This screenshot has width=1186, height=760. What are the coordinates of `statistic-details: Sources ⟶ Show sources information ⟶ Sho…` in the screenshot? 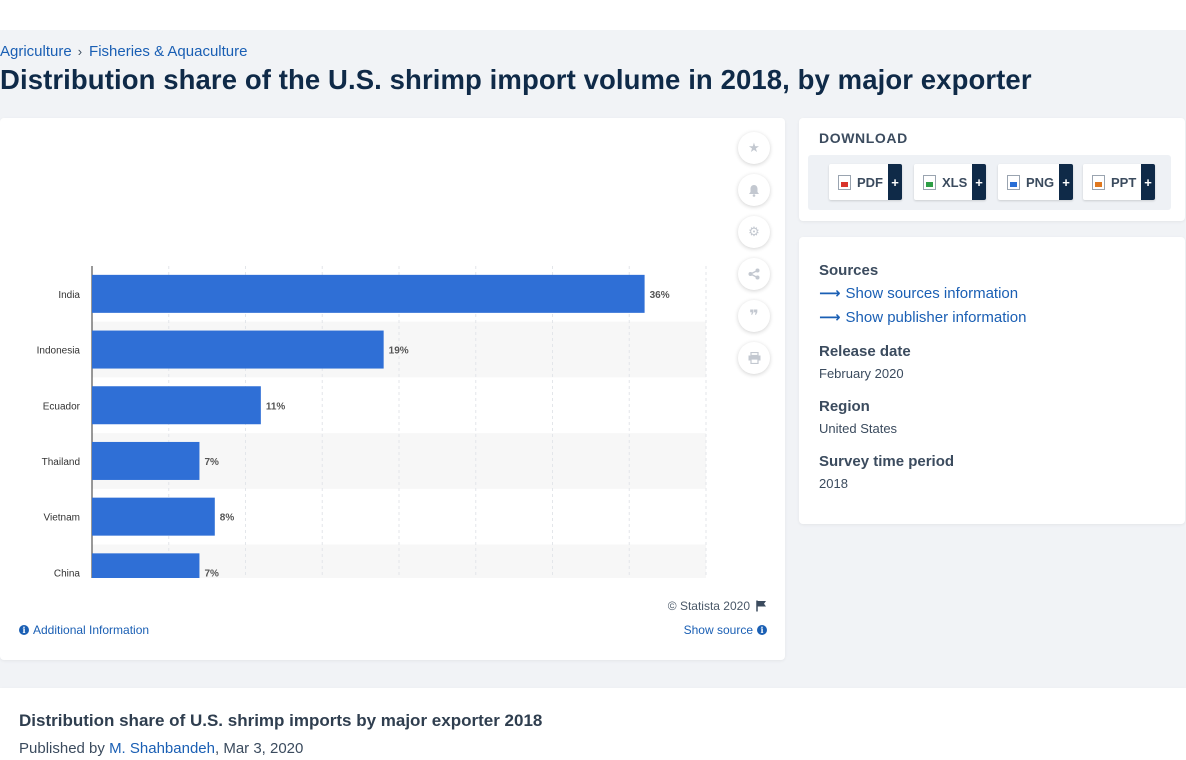 It's located at (992, 380).